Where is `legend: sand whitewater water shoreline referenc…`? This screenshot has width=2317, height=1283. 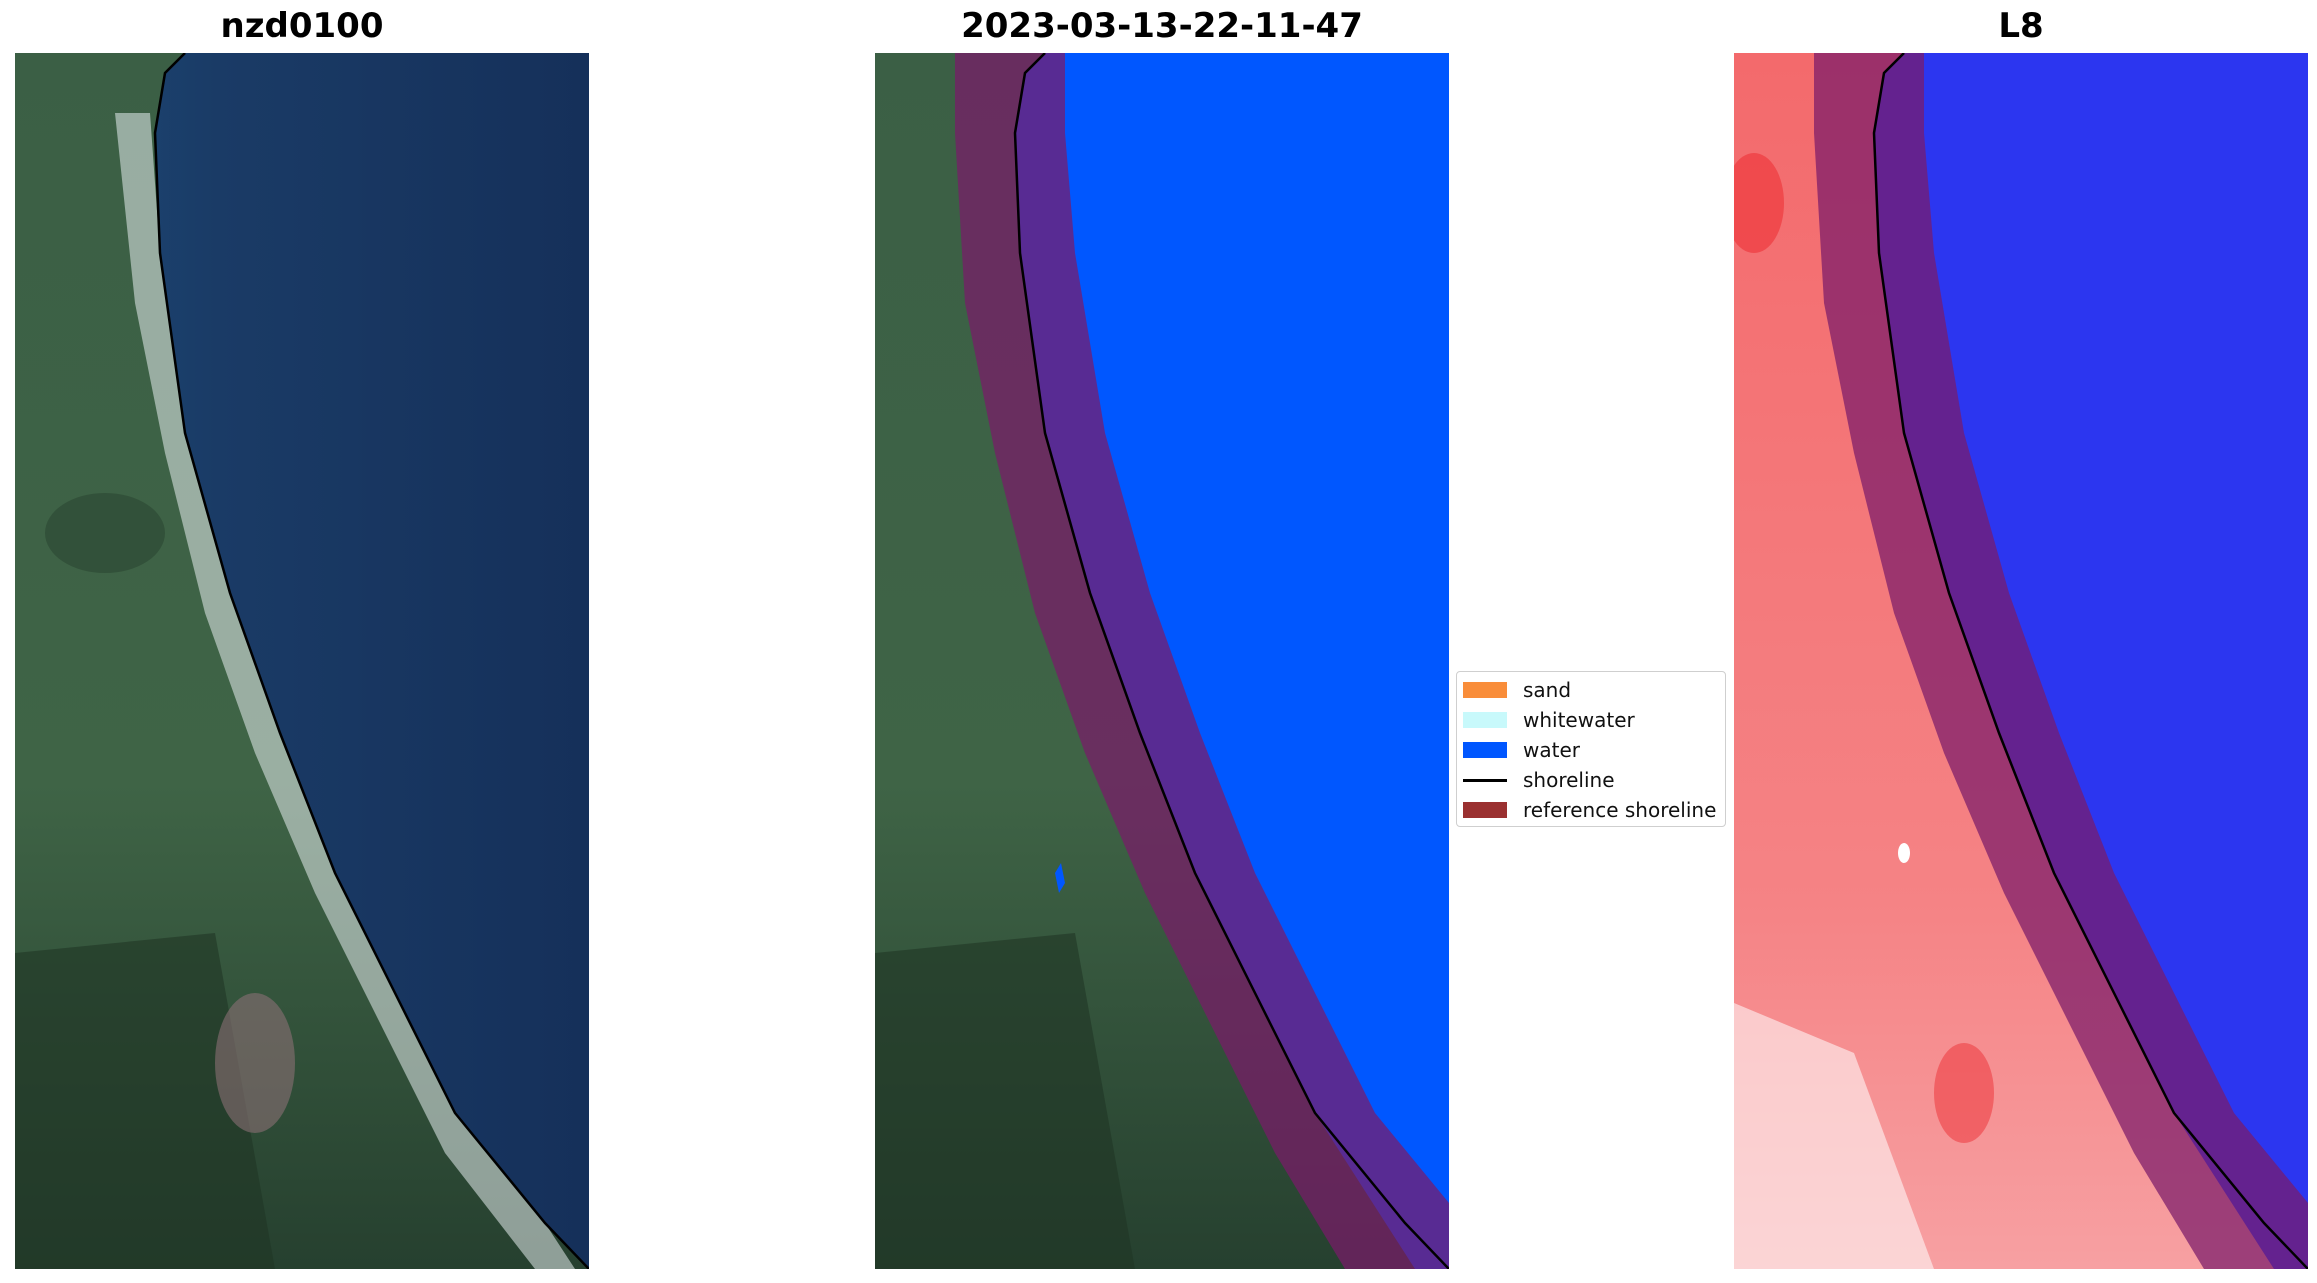
legend: sand whitewater water shoreline referenc… is located at coordinates (1591, 749).